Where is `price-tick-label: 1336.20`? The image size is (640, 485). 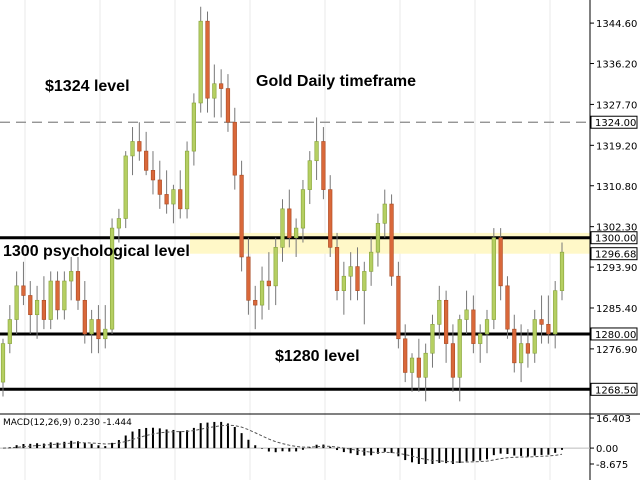 price-tick-label: 1336.20 is located at coordinates (616, 65).